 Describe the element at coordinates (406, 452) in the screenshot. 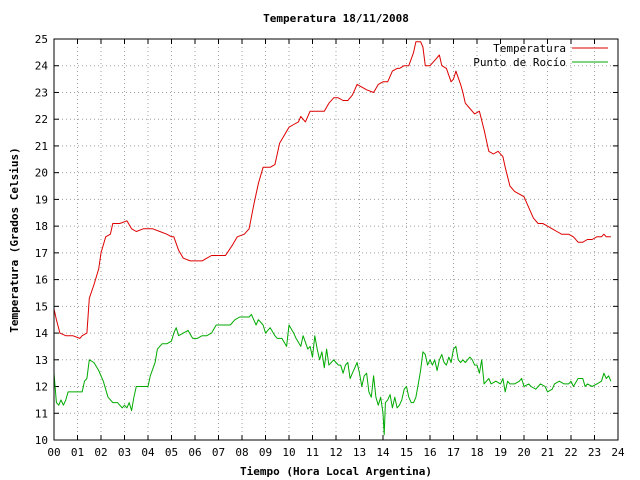

I see `x-tick-label: 15` at that location.